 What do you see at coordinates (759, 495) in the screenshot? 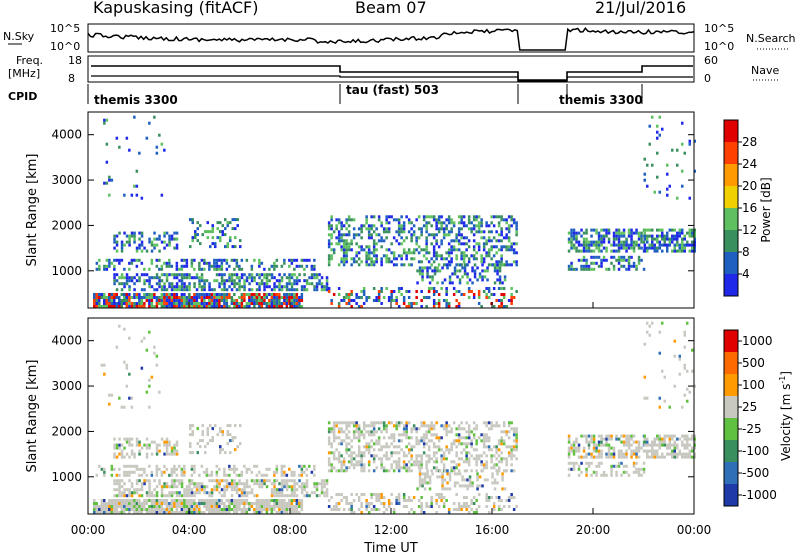
I see `colorbar-tick-label: -1000` at bounding box center [759, 495].